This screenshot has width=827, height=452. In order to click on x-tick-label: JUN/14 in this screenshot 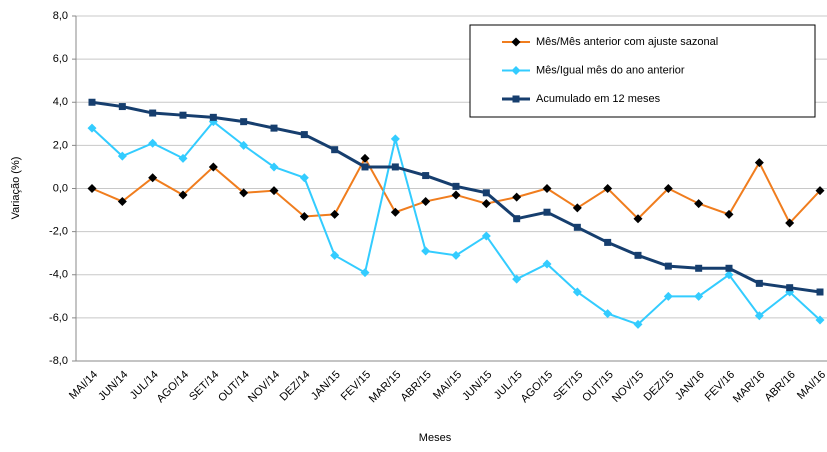, I will do `click(113, 386)`.